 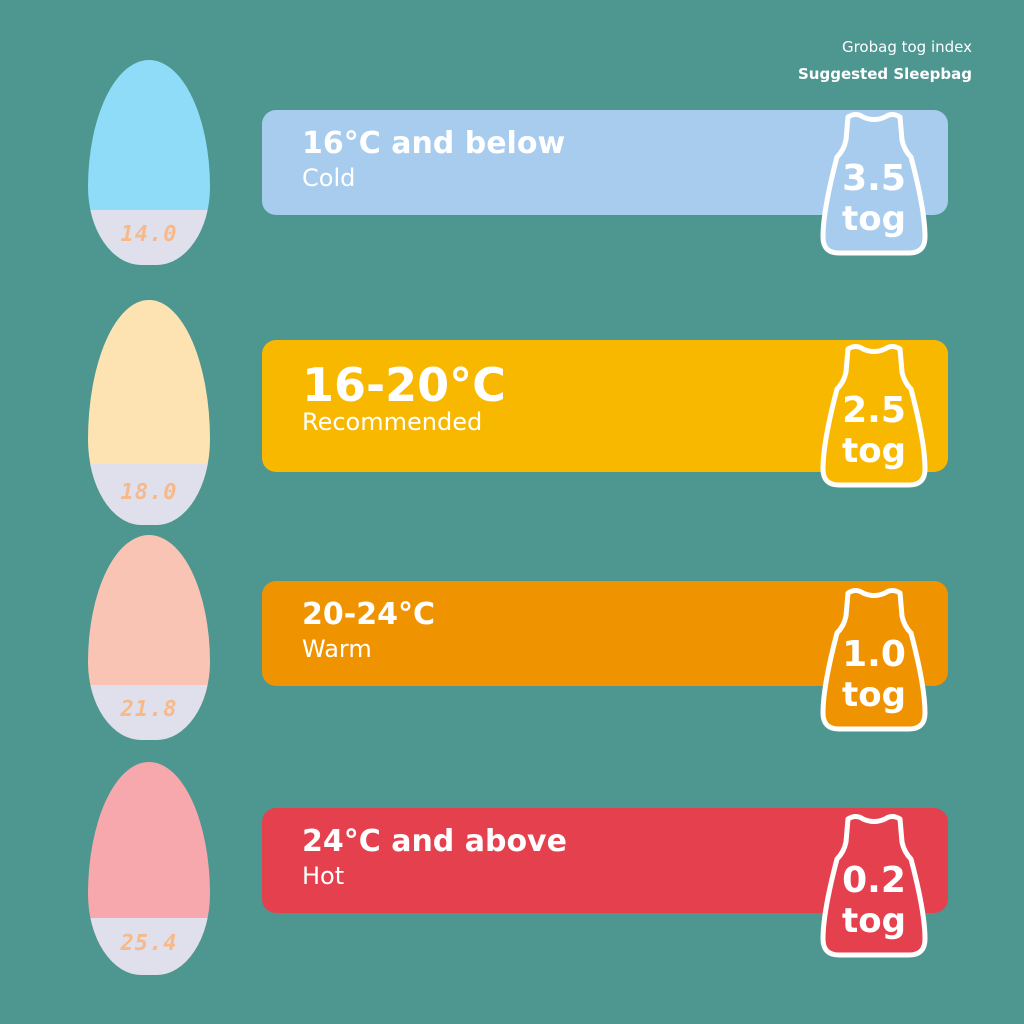 I want to click on sleepbag-tog-recommended: 2.5 tog, so click(x=874, y=416).